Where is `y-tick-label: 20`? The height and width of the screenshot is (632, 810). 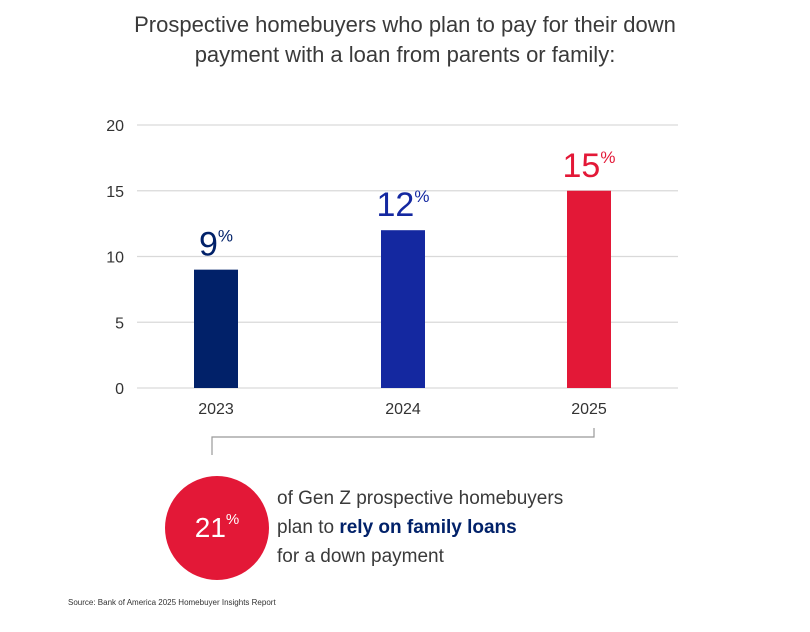 y-tick-label: 20 is located at coordinates (115, 126).